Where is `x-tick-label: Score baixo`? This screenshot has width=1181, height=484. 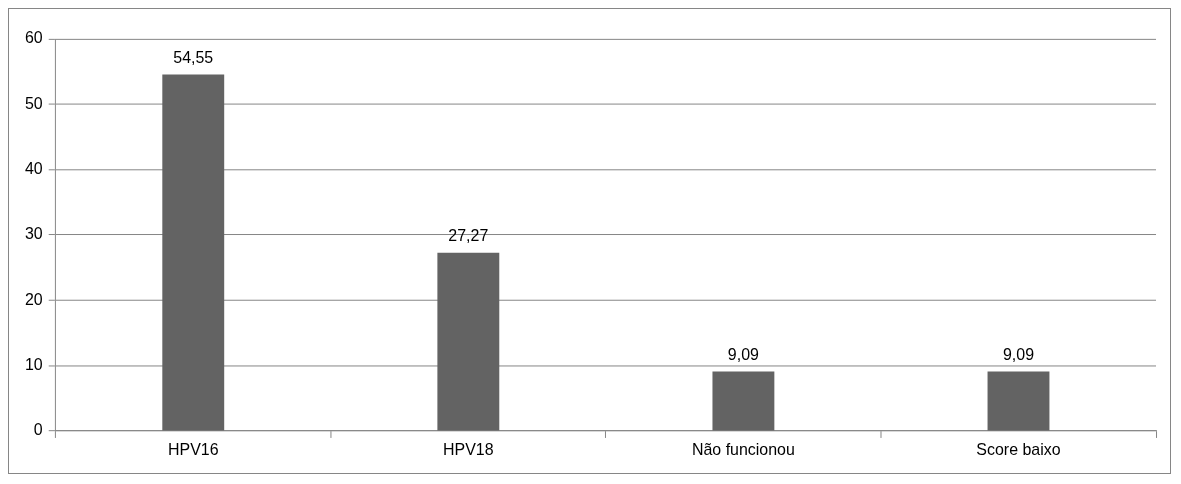 x-tick-label: Score baixo is located at coordinates (1018, 449).